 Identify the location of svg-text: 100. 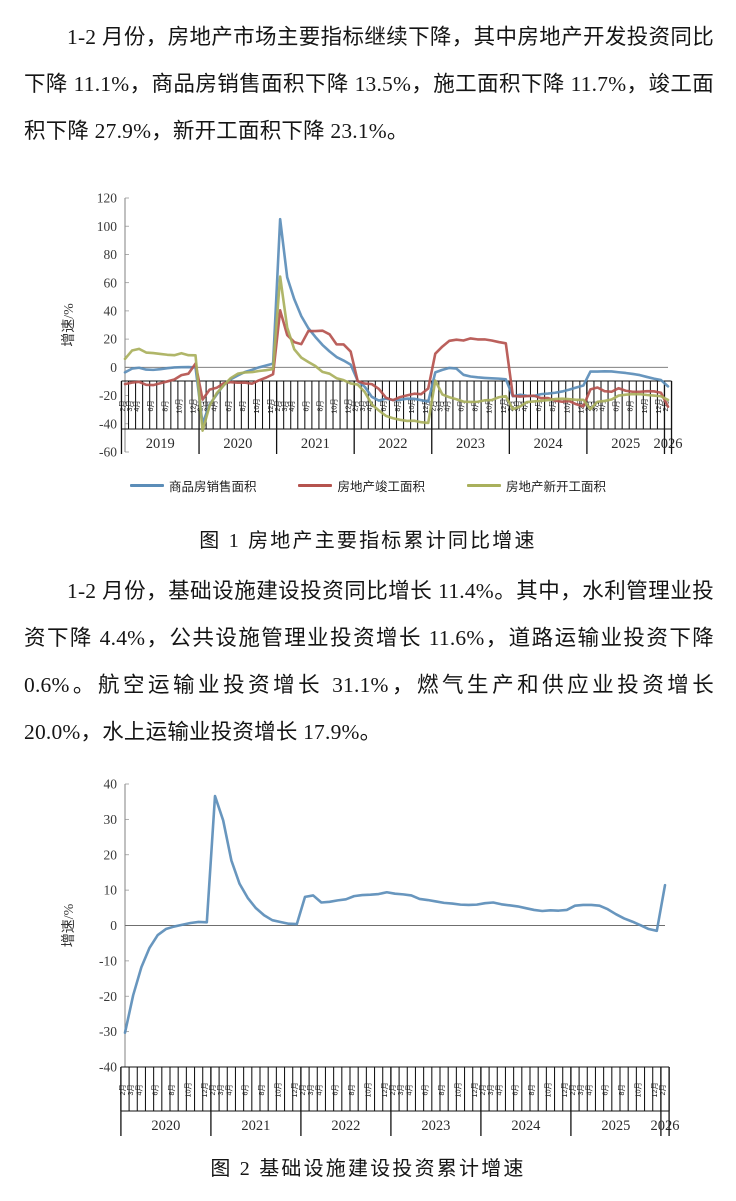
(107, 226).